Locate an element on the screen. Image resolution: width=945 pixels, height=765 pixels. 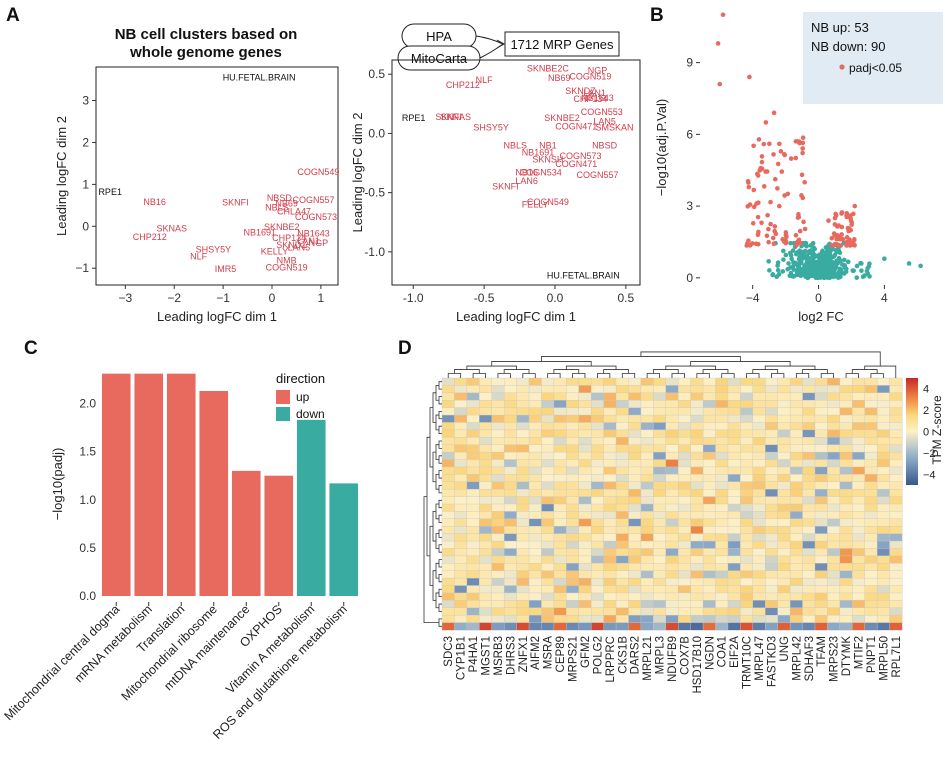
legend-tick: −2 is located at coordinates (929, 454).